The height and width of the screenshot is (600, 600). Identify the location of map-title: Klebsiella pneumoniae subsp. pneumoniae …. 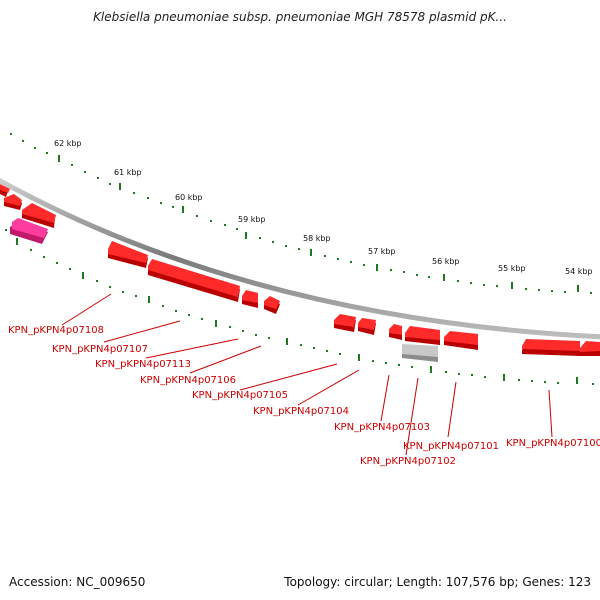
(300, 17).